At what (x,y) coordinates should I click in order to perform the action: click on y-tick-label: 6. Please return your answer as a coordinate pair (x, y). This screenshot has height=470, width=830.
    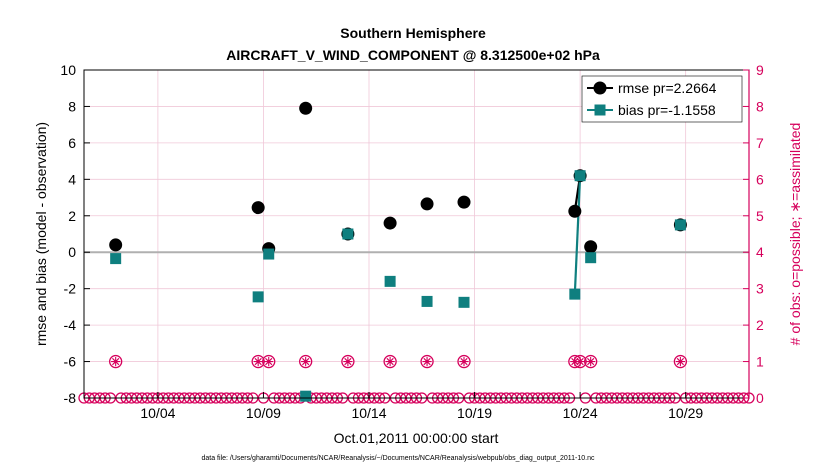
    Looking at the image, I should click on (72, 143).